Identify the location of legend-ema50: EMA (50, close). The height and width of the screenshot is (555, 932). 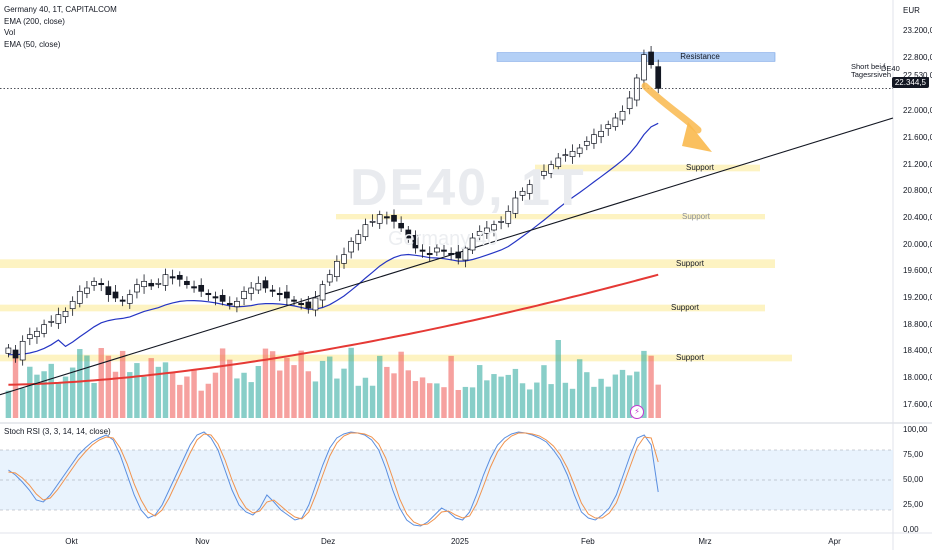
(32, 44).